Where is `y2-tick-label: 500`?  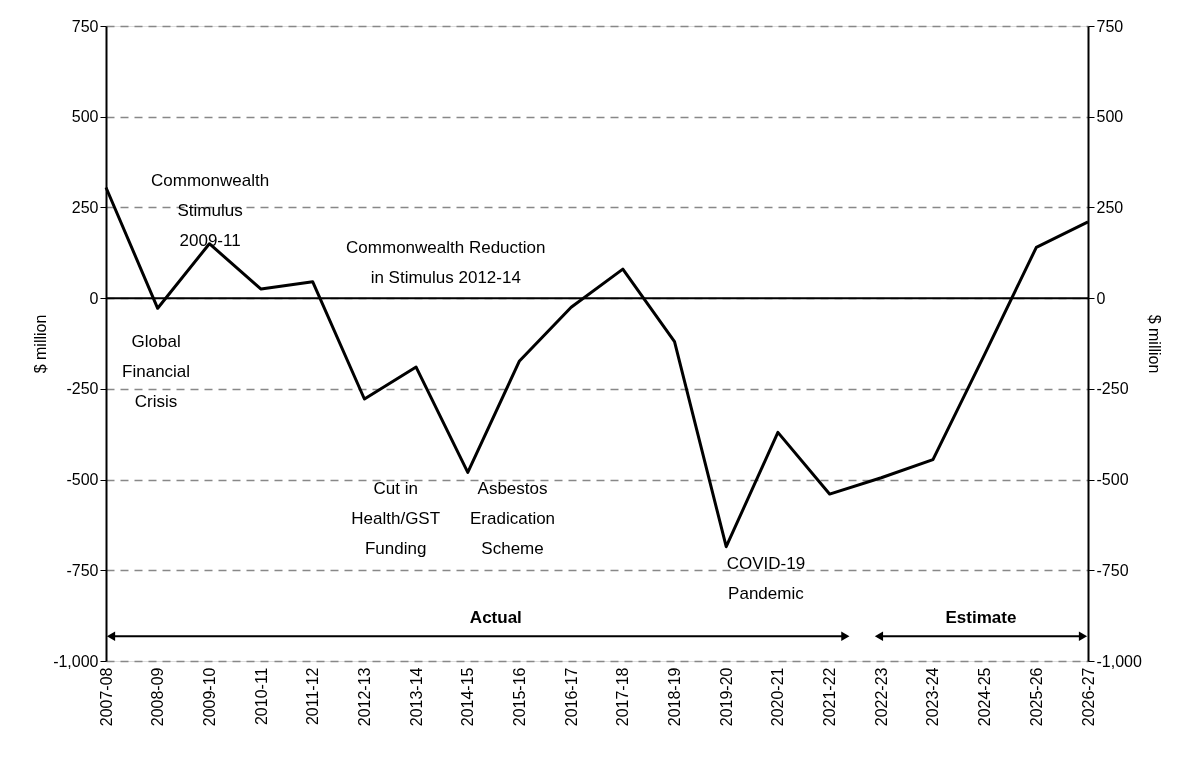 y2-tick-label: 500 is located at coordinates (1110, 117).